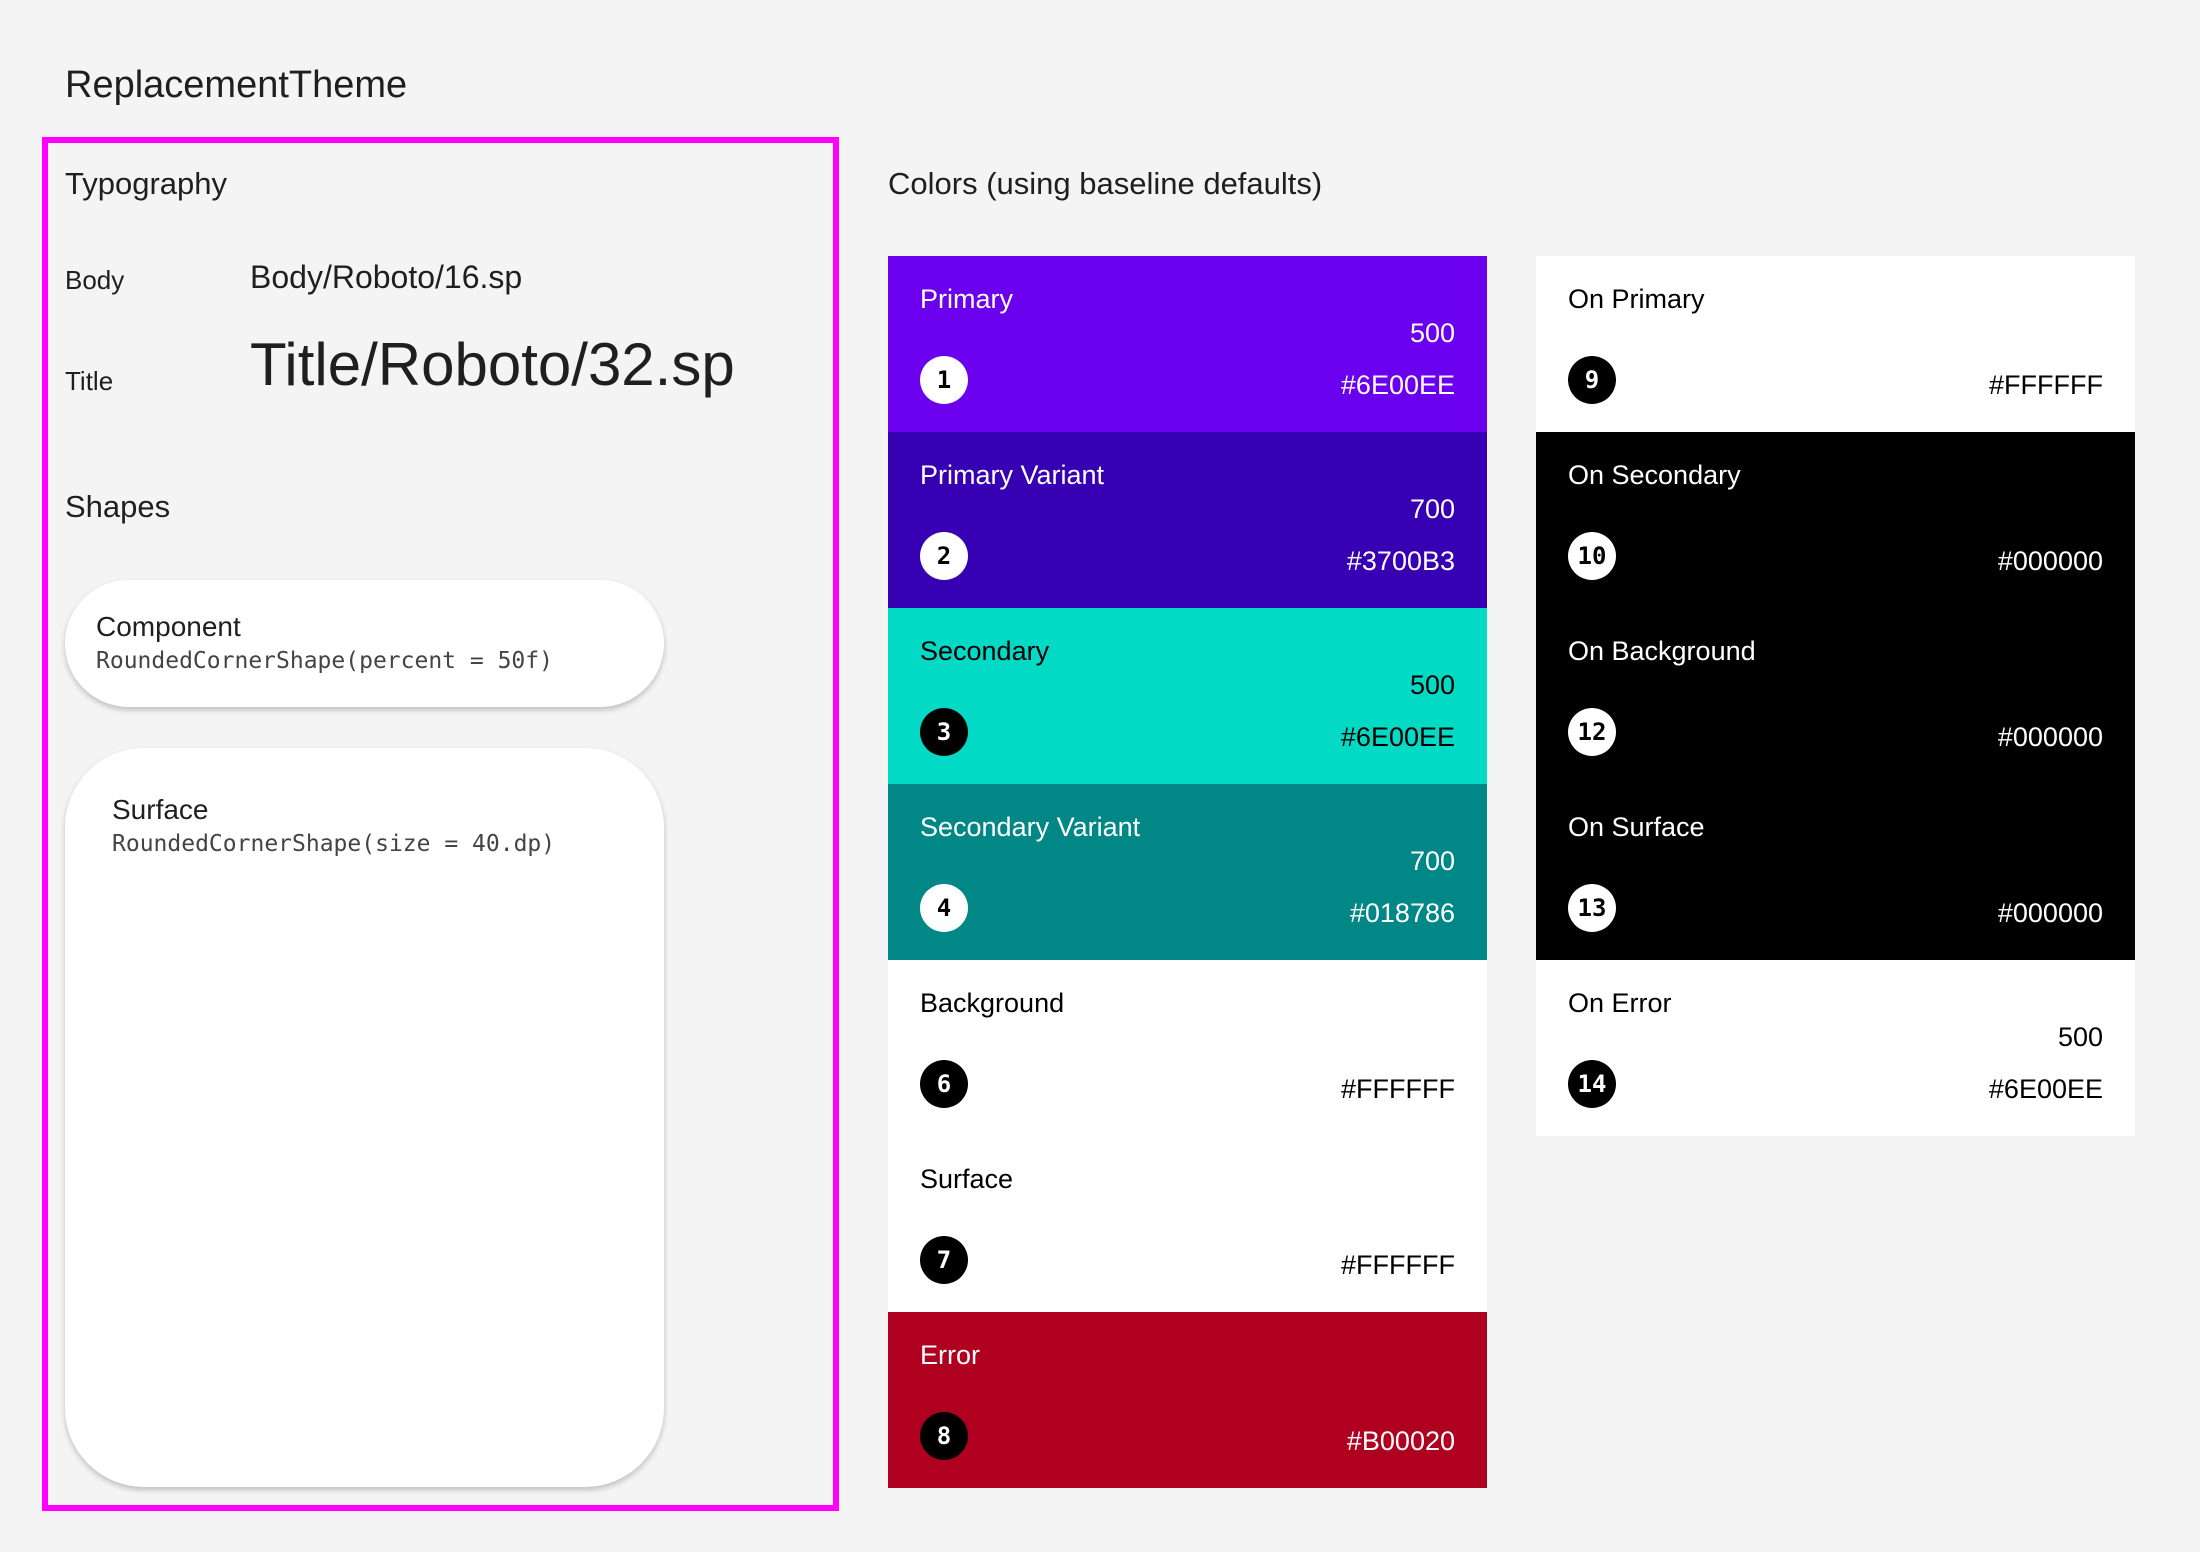 This screenshot has width=2200, height=1552. I want to click on color-swatch-on-primary: On Primary #FFFFFF 9, so click(1835, 344).